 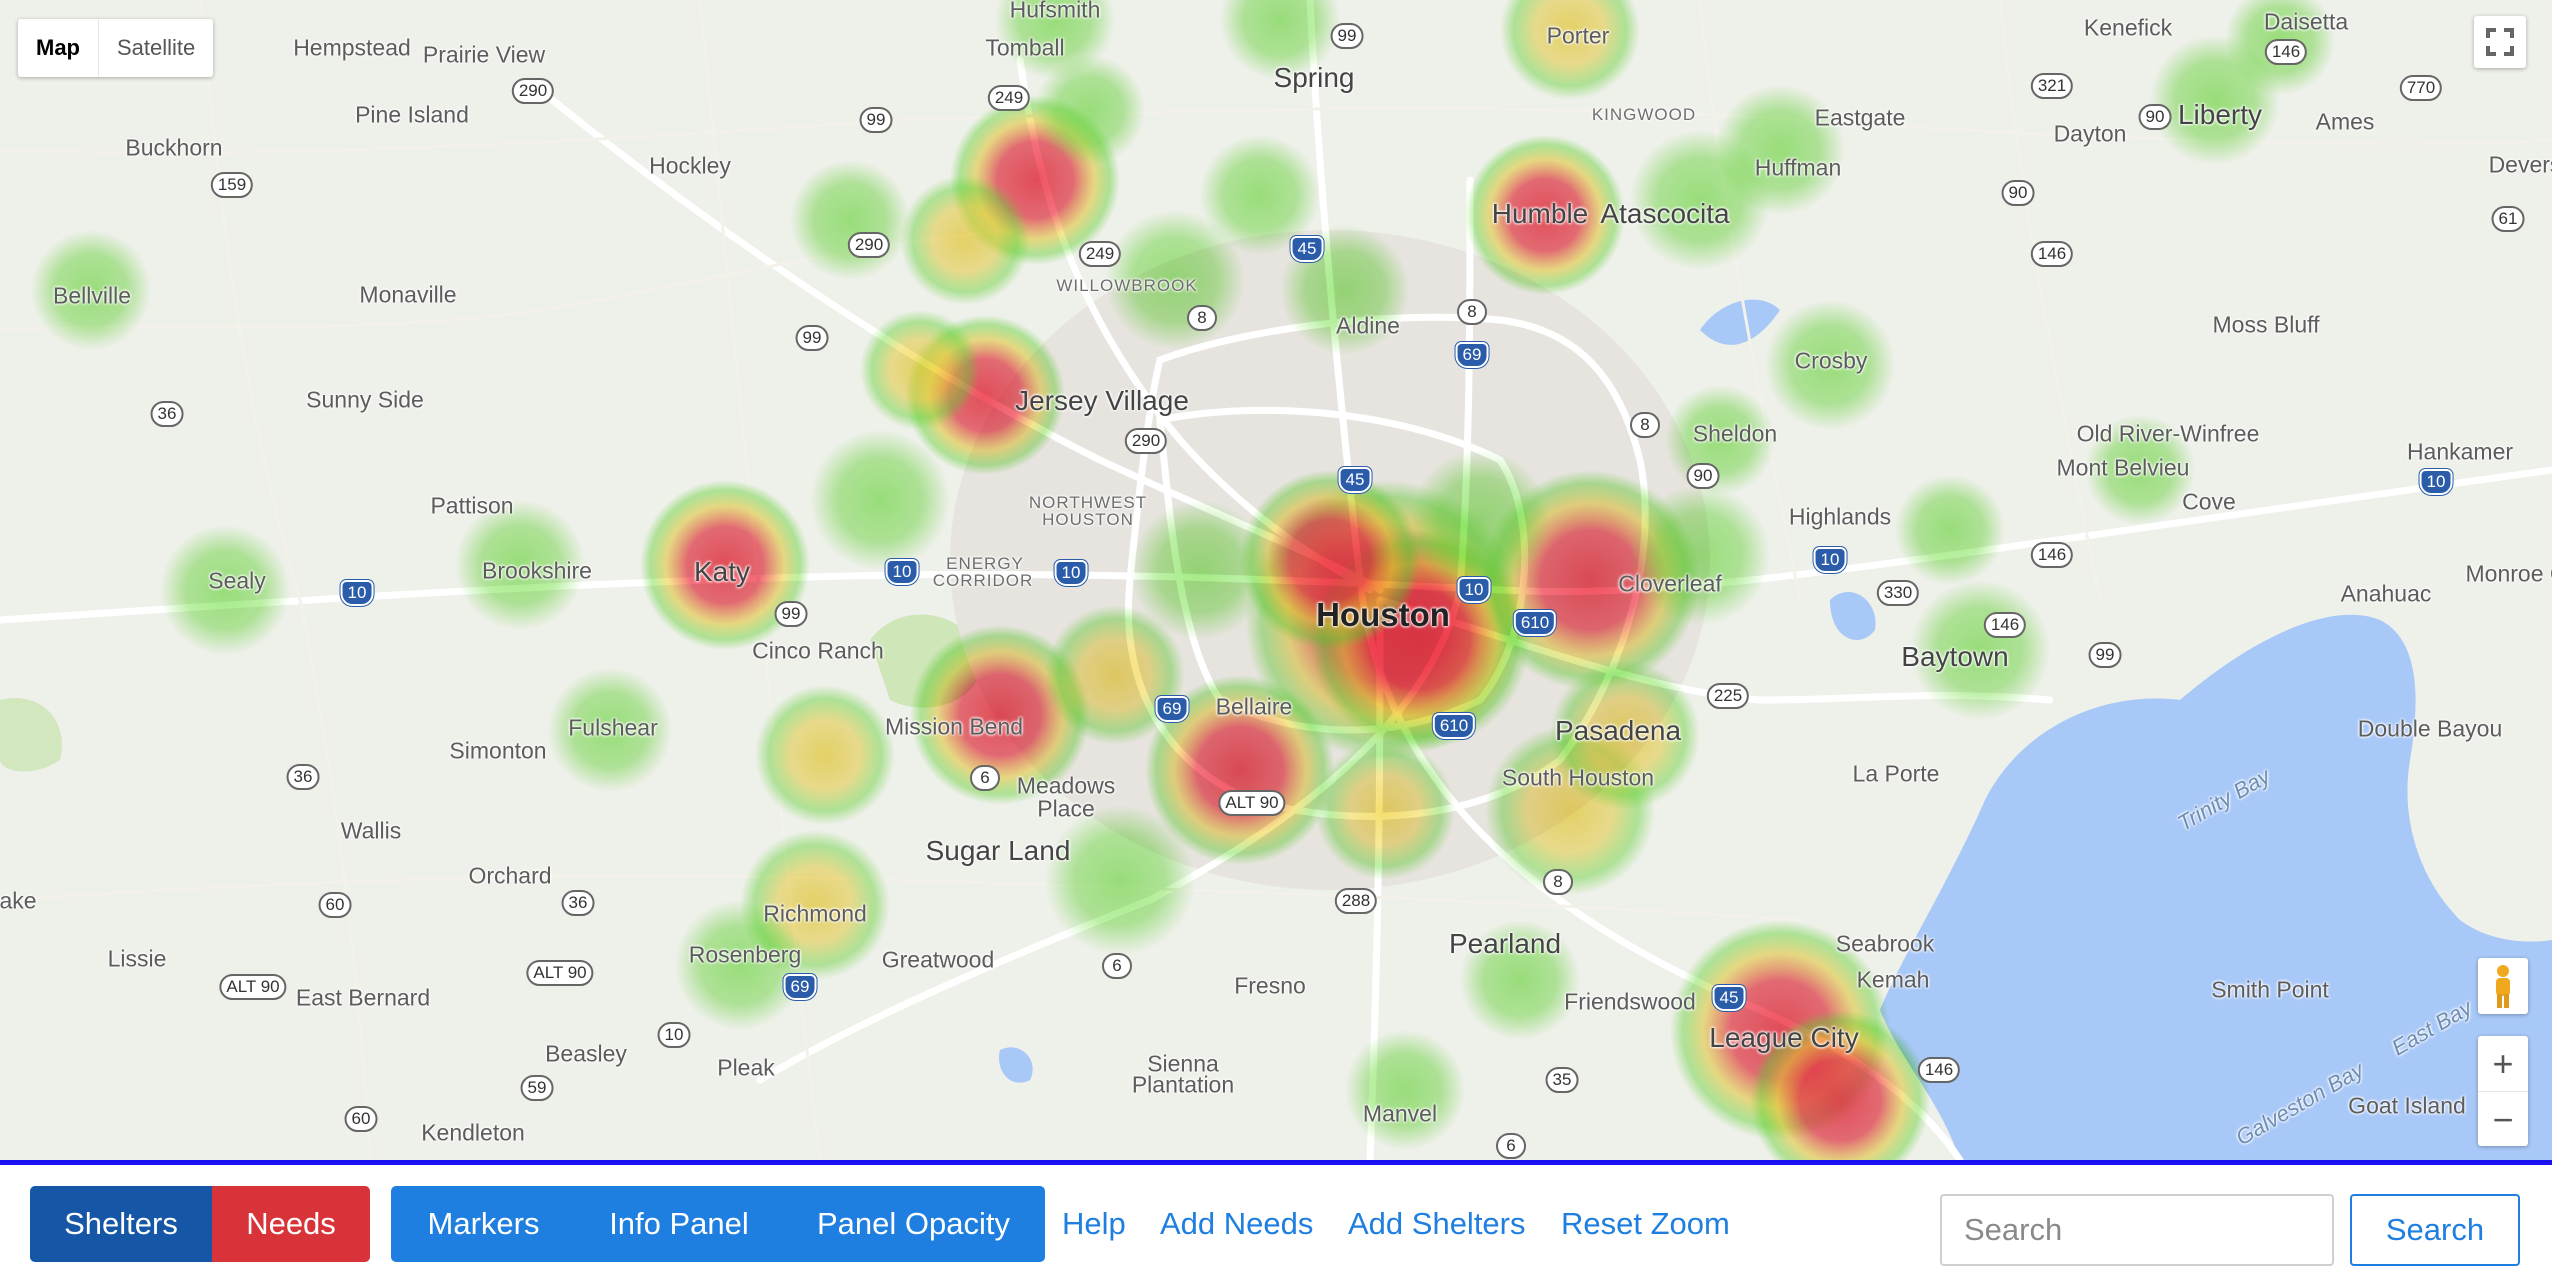 What do you see at coordinates (1860, 117) in the screenshot?
I see `place-label: Eastgate` at bounding box center [1860, 117].